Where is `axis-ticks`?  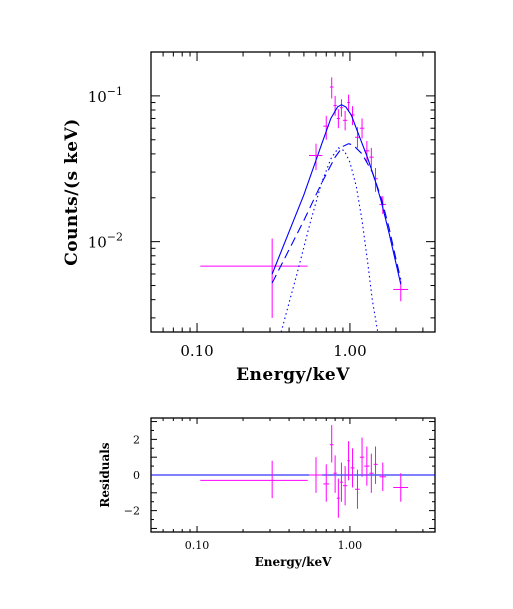 axis-ticks is located at coordinates (292, 475).